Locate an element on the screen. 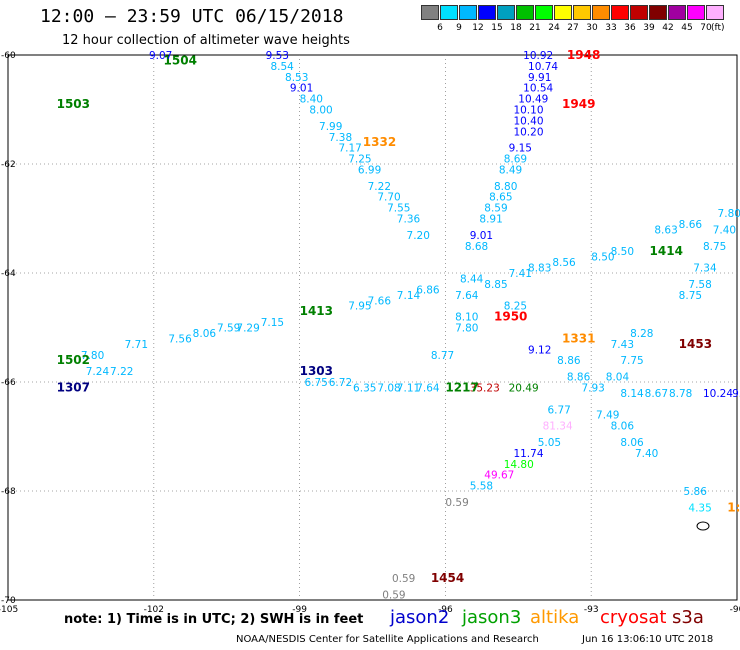  wave-height-label: 10.40 is located at coordinates (528, 121).